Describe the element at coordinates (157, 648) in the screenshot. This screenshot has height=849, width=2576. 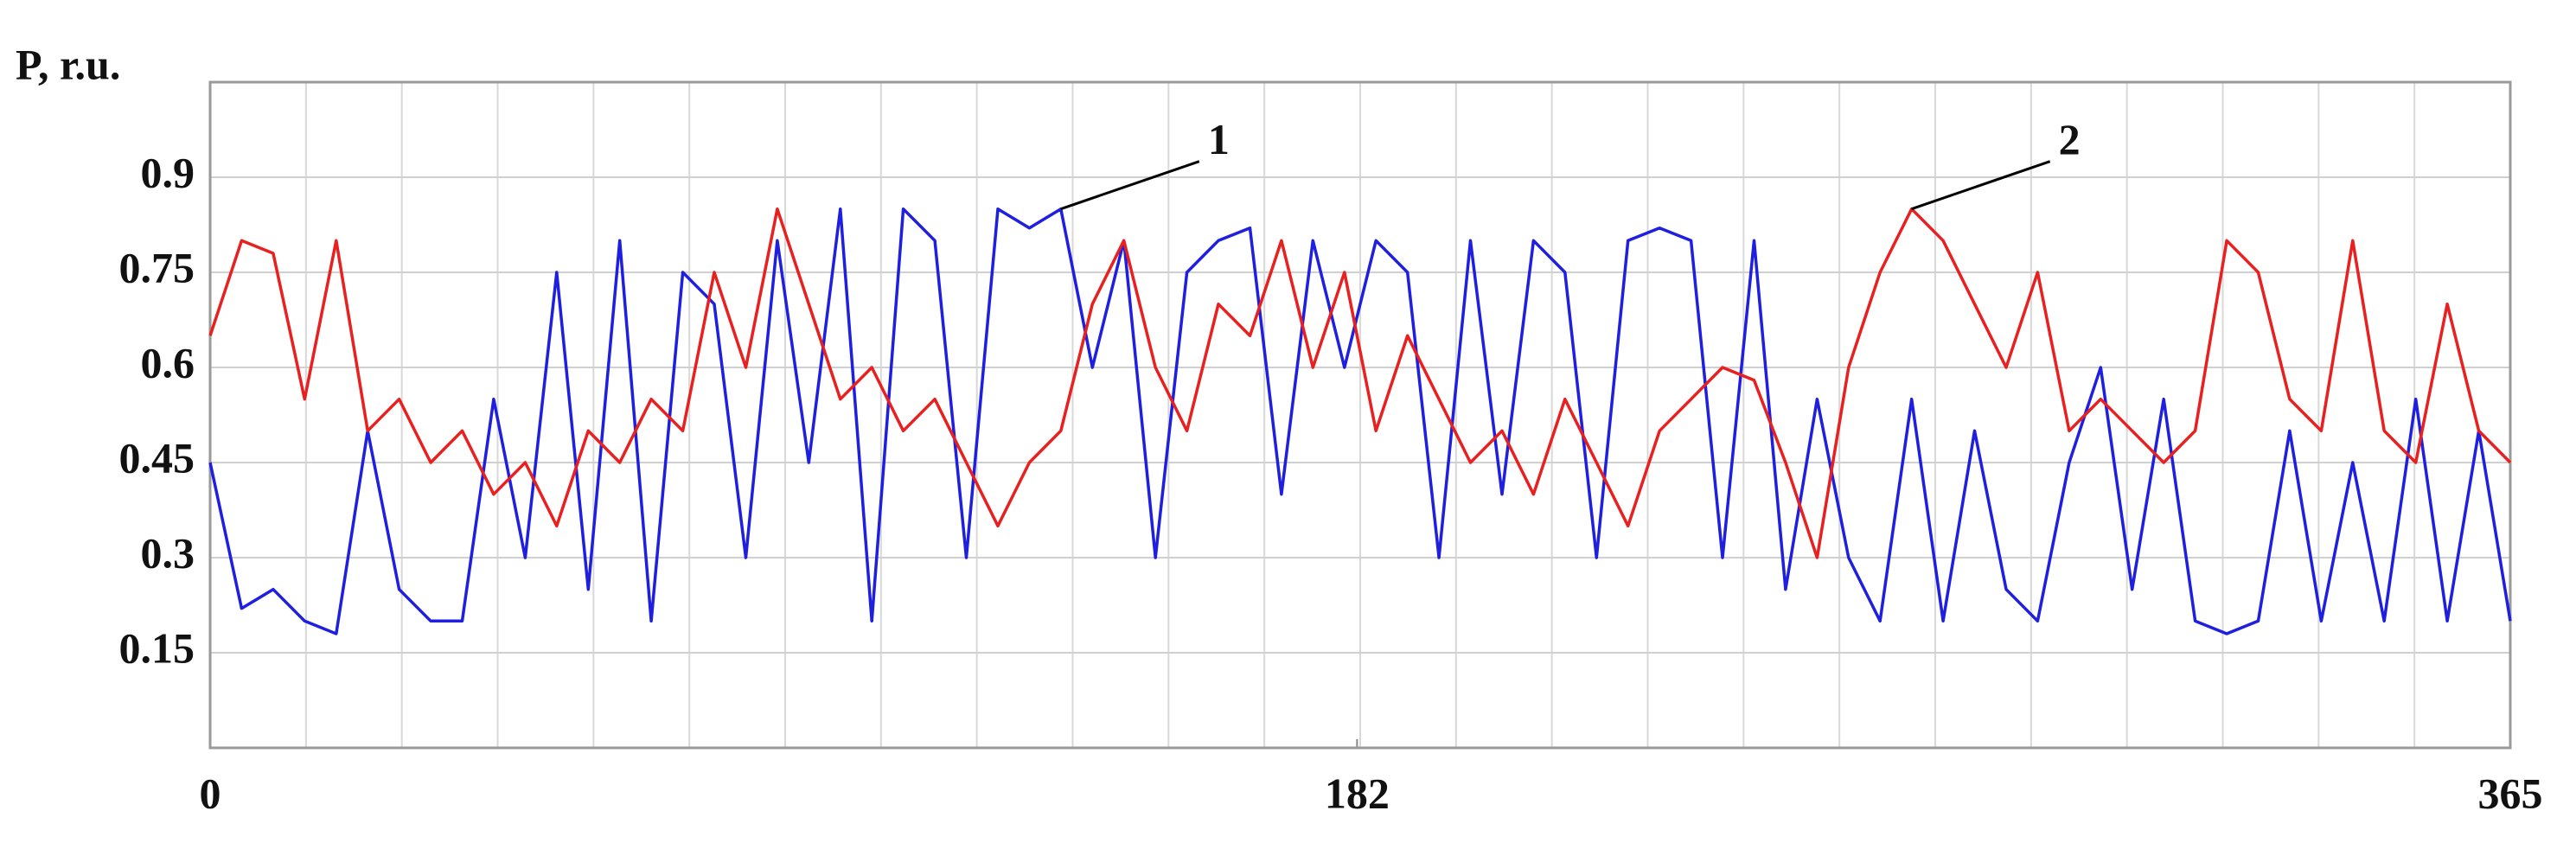
I see `y-tick-label: 0.15` at that location.